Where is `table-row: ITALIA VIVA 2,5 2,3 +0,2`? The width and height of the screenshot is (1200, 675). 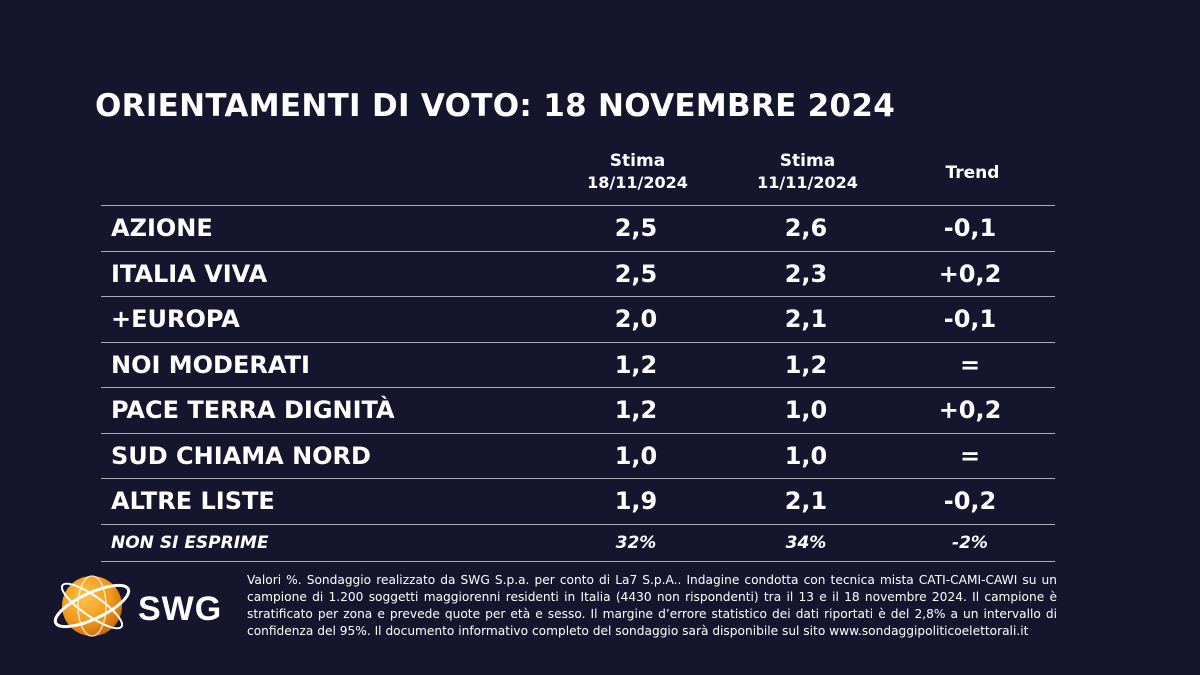 table-row: ITALIA VIVA 2,5 2,3 +0,2 is located at coordinates (578, 274).